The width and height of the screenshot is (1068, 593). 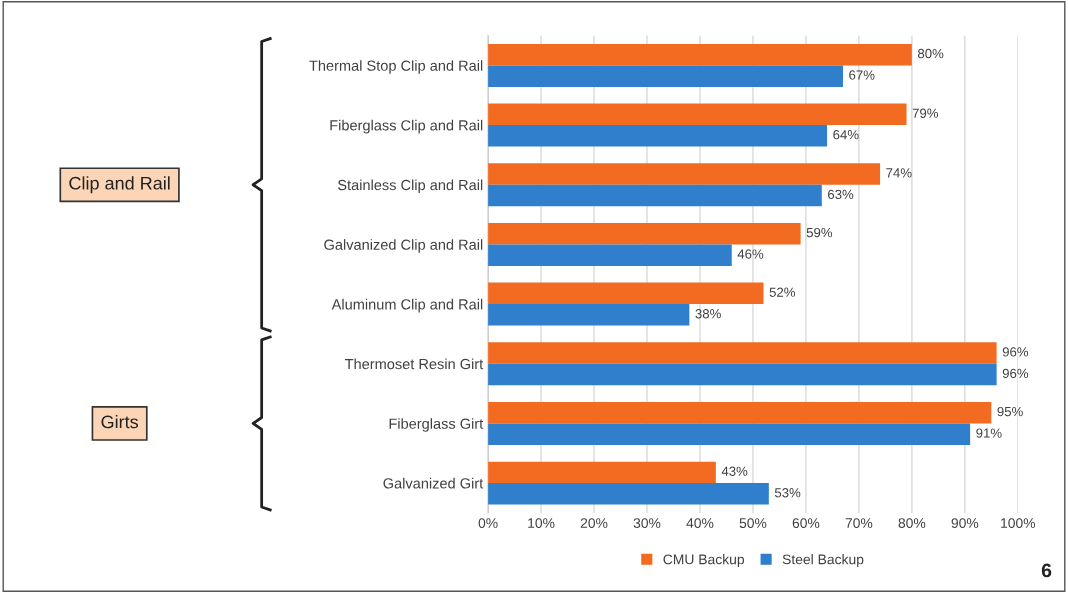 What do you see at coordinates (1010, 411) in the screenshot?
I see `data-label: 95%` at bounding box center [1010, 411].